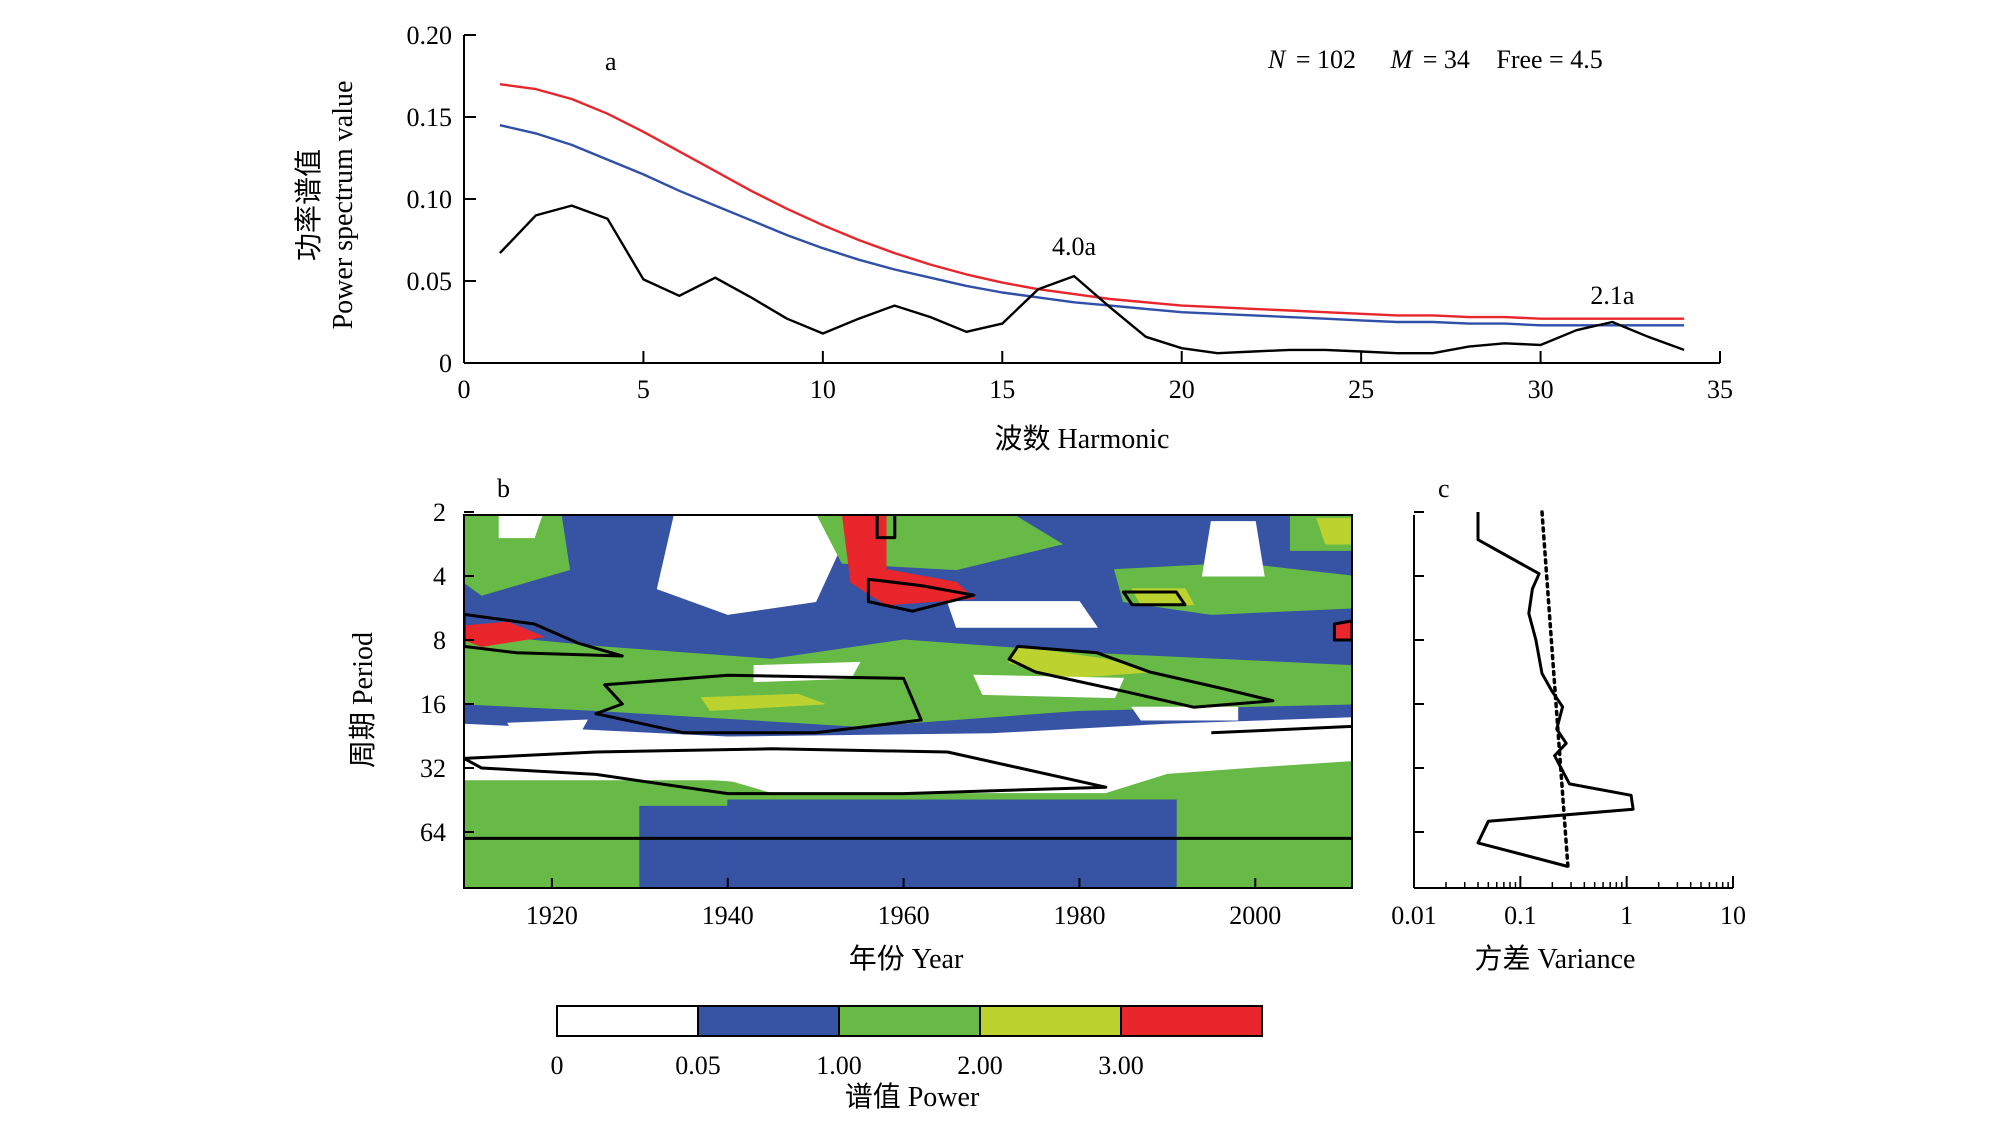  I want to click on panel-c-xlabel: 方差 Variance, so click(1555, 959).